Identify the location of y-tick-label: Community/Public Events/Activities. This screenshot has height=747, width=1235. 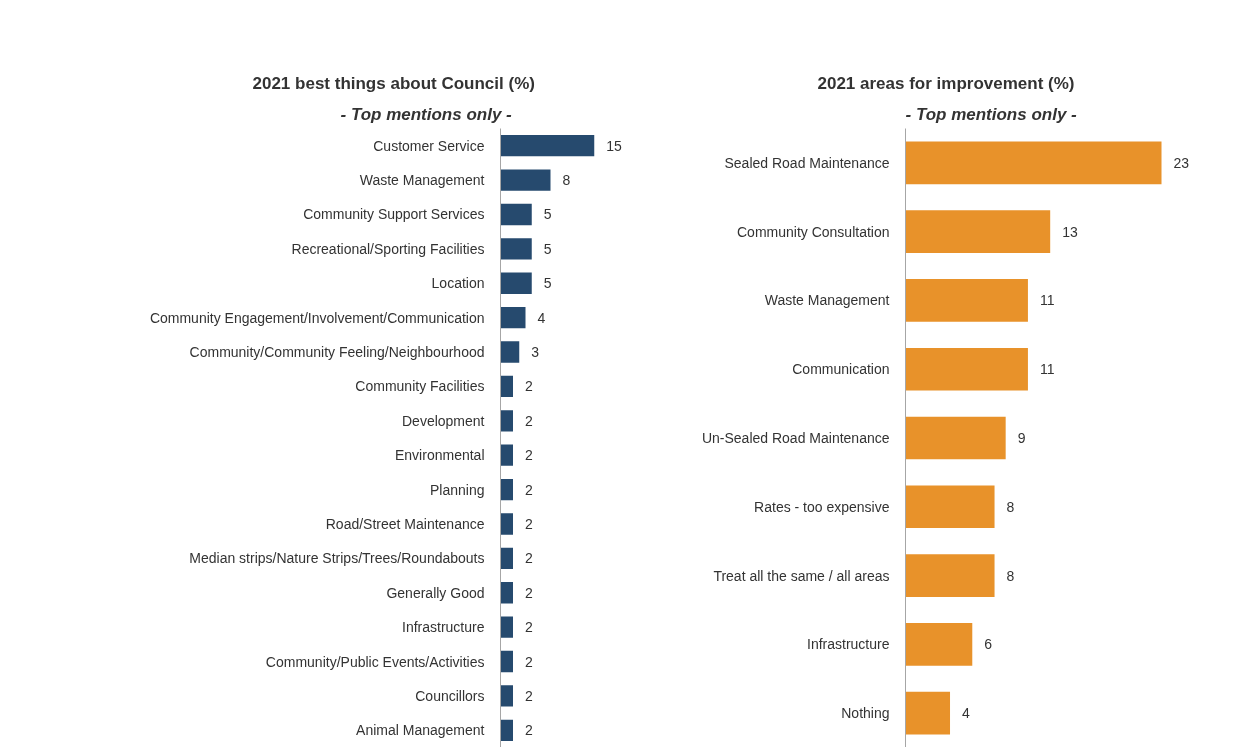
(375, 661).